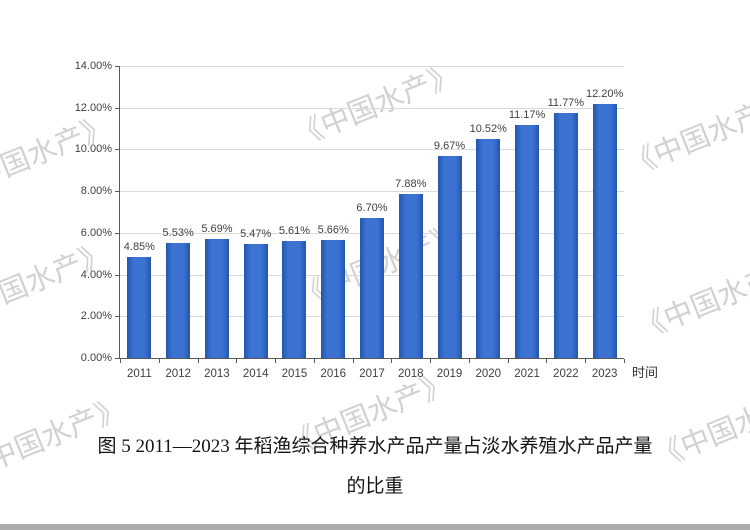 The height and width of the screenshot is (530, 750). What do you see at coordinates (294, 374) in the screenshot?
I see `x-tick-label: 2015` at bounding box center [294, 374].